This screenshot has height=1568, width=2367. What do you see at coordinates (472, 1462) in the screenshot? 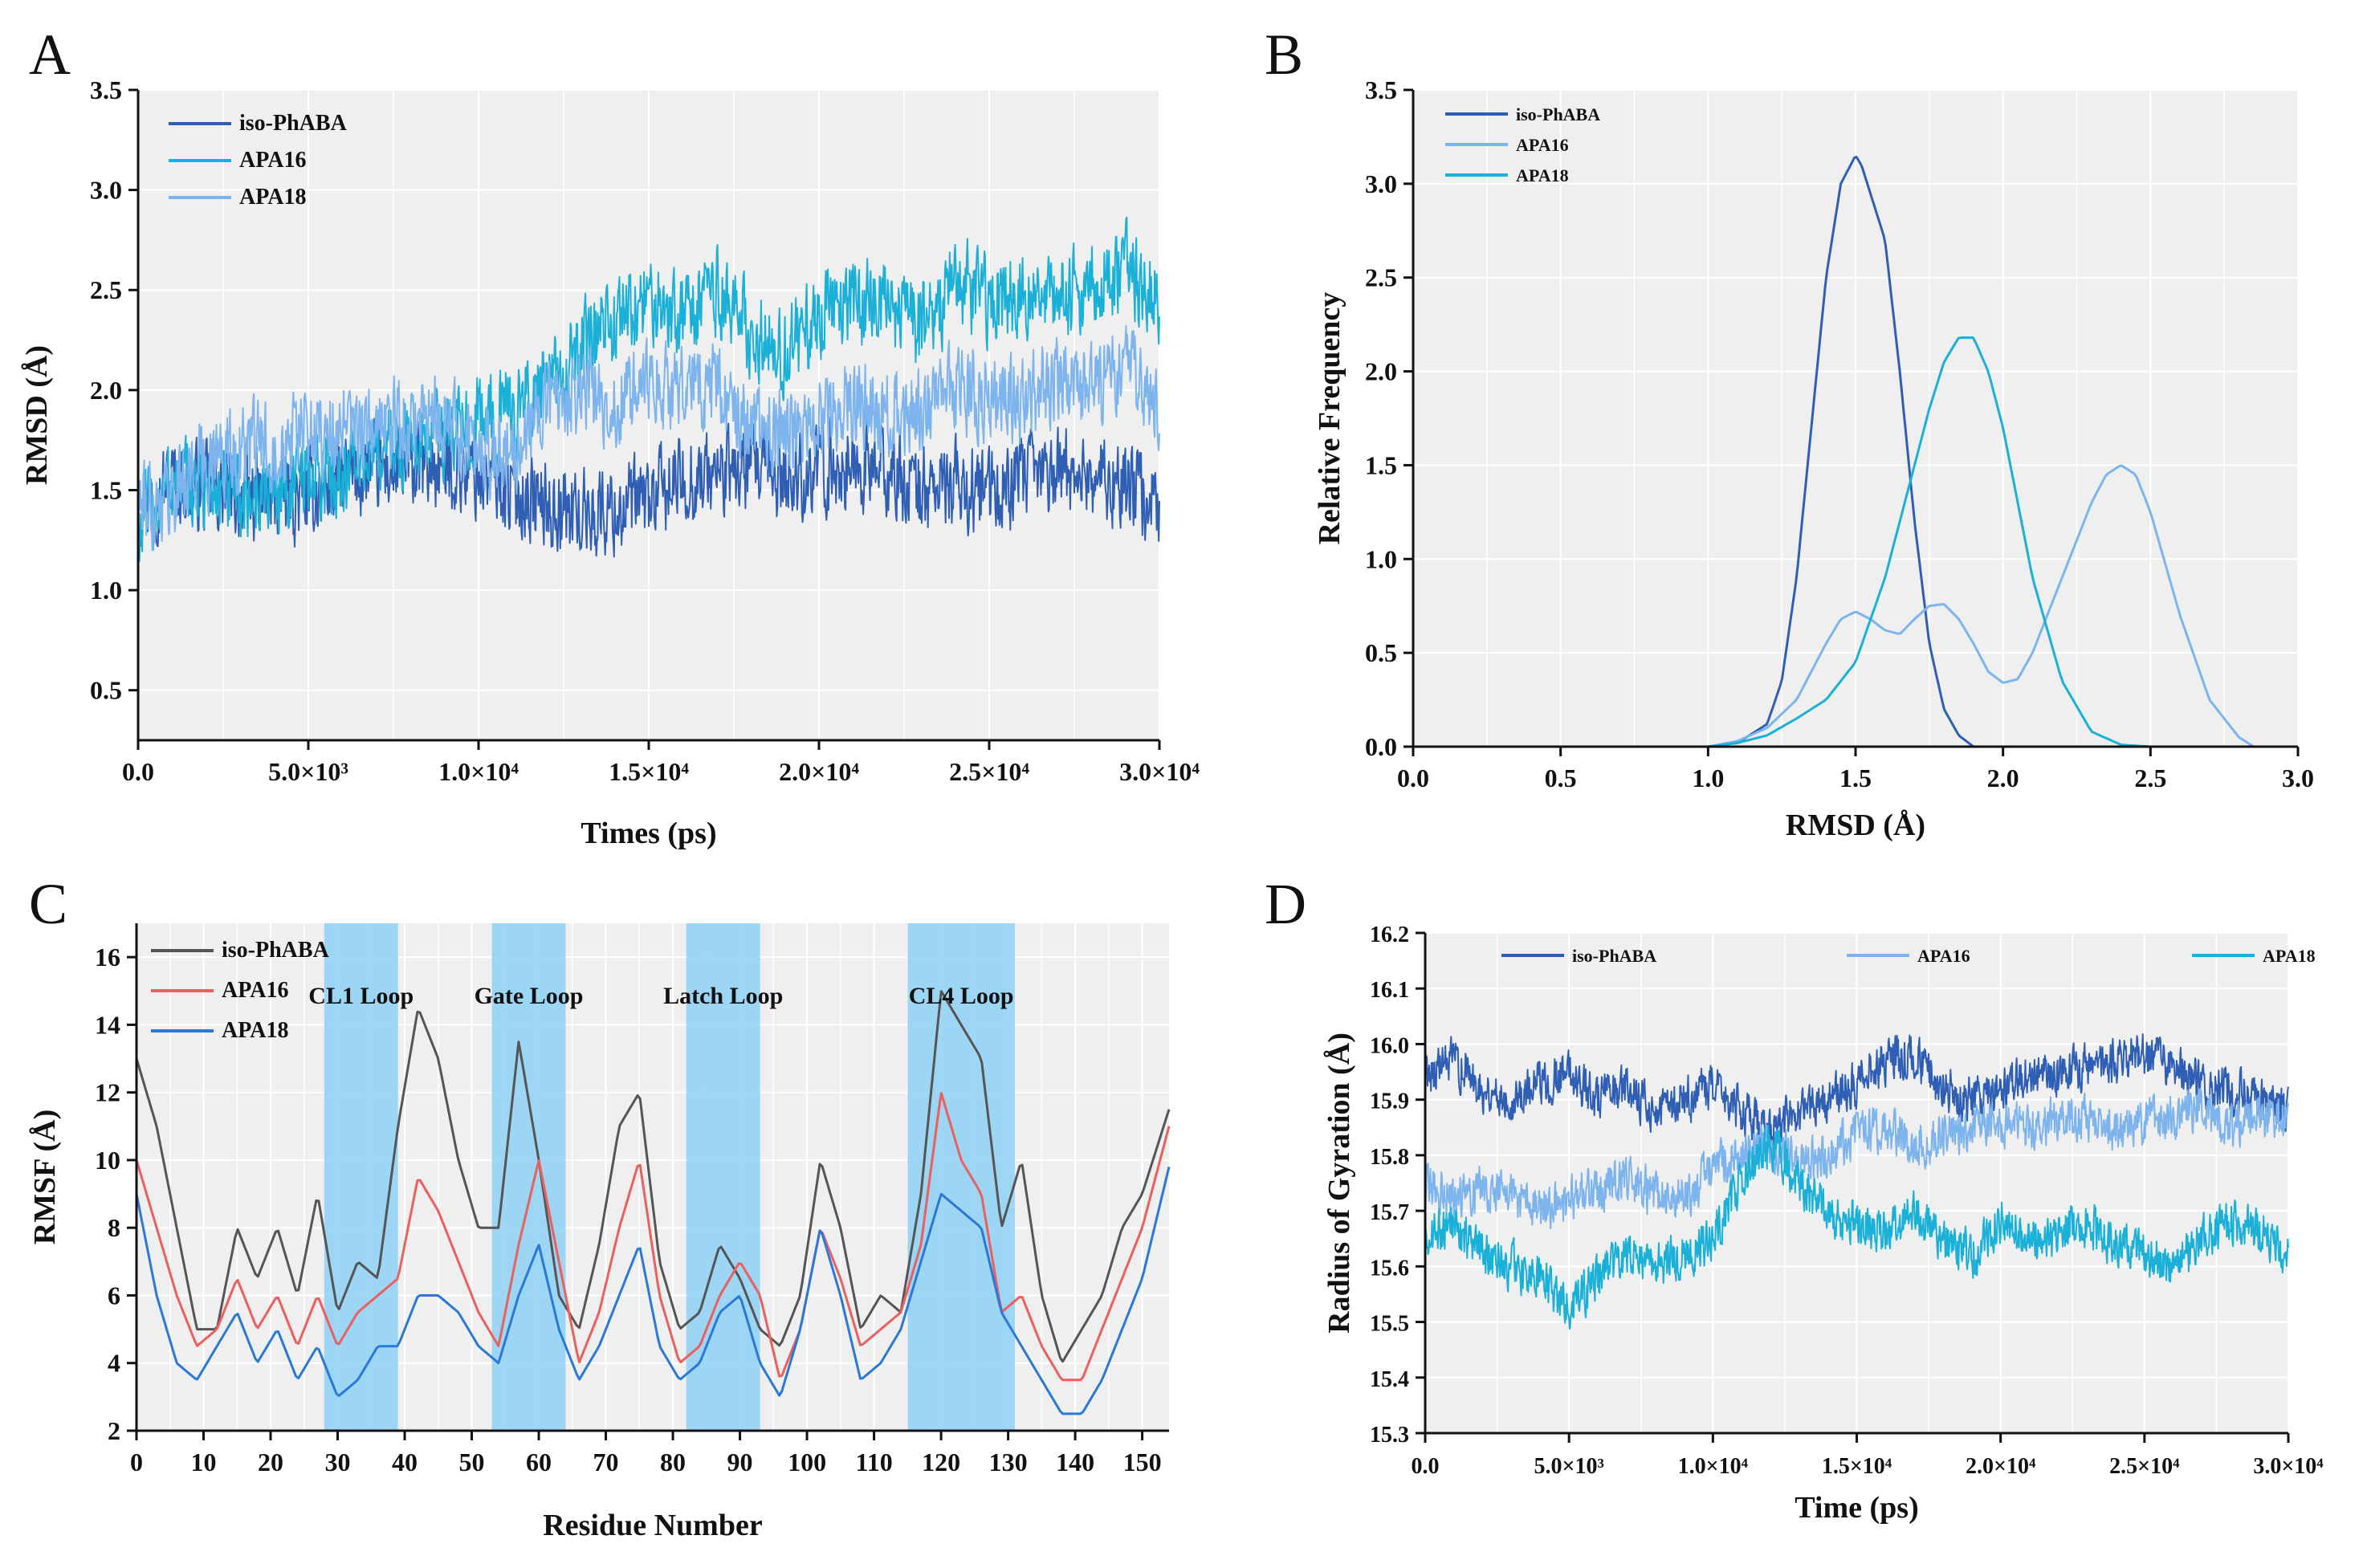
I see `x-tick-label: 50` at bounding box center [472, 1462].